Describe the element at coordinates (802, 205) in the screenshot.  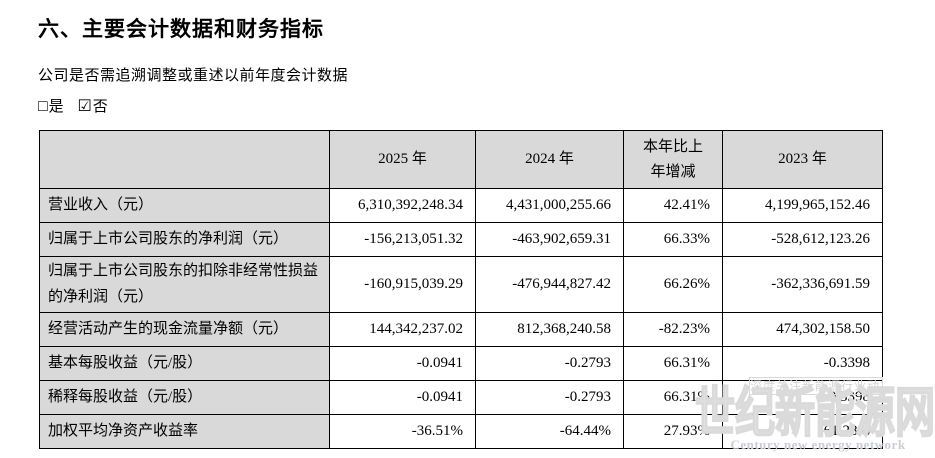
I see `value-2023: 4,199,965,152.46` at that location.